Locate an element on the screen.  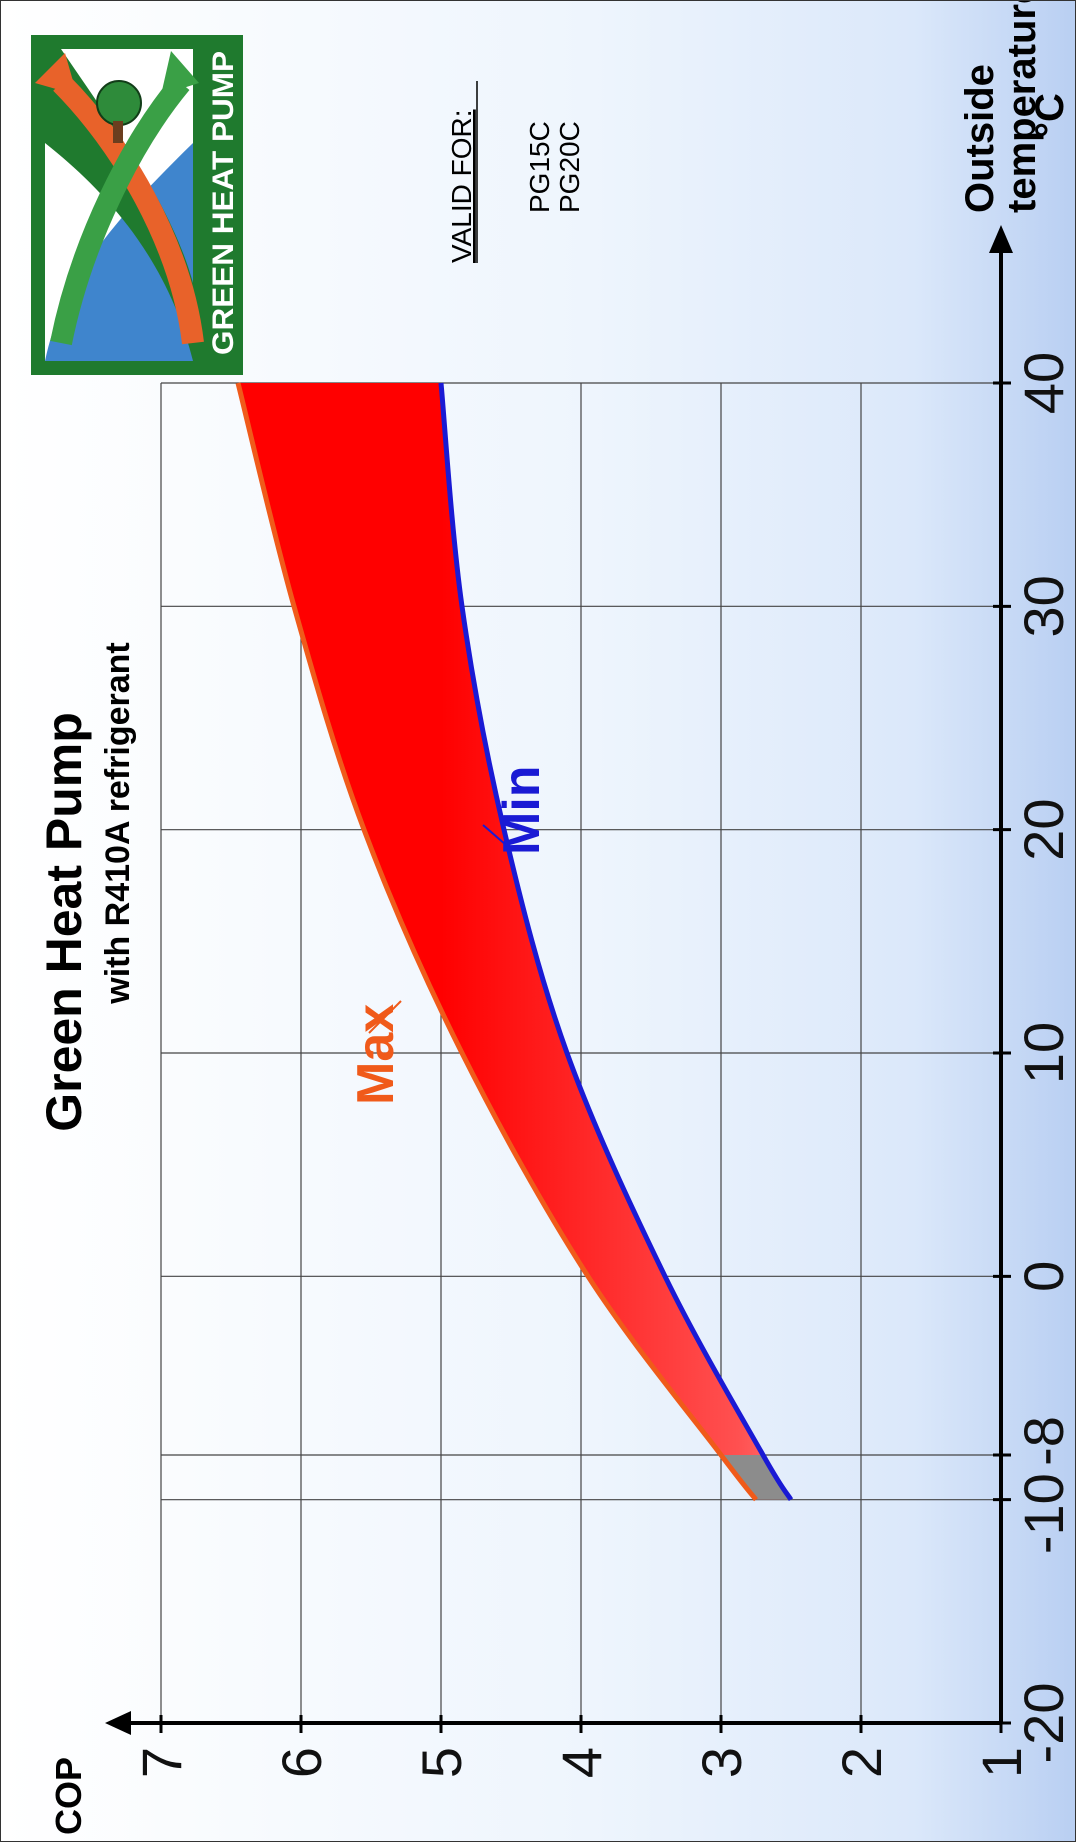
min-leader-line is located at coordinates (498, 838).